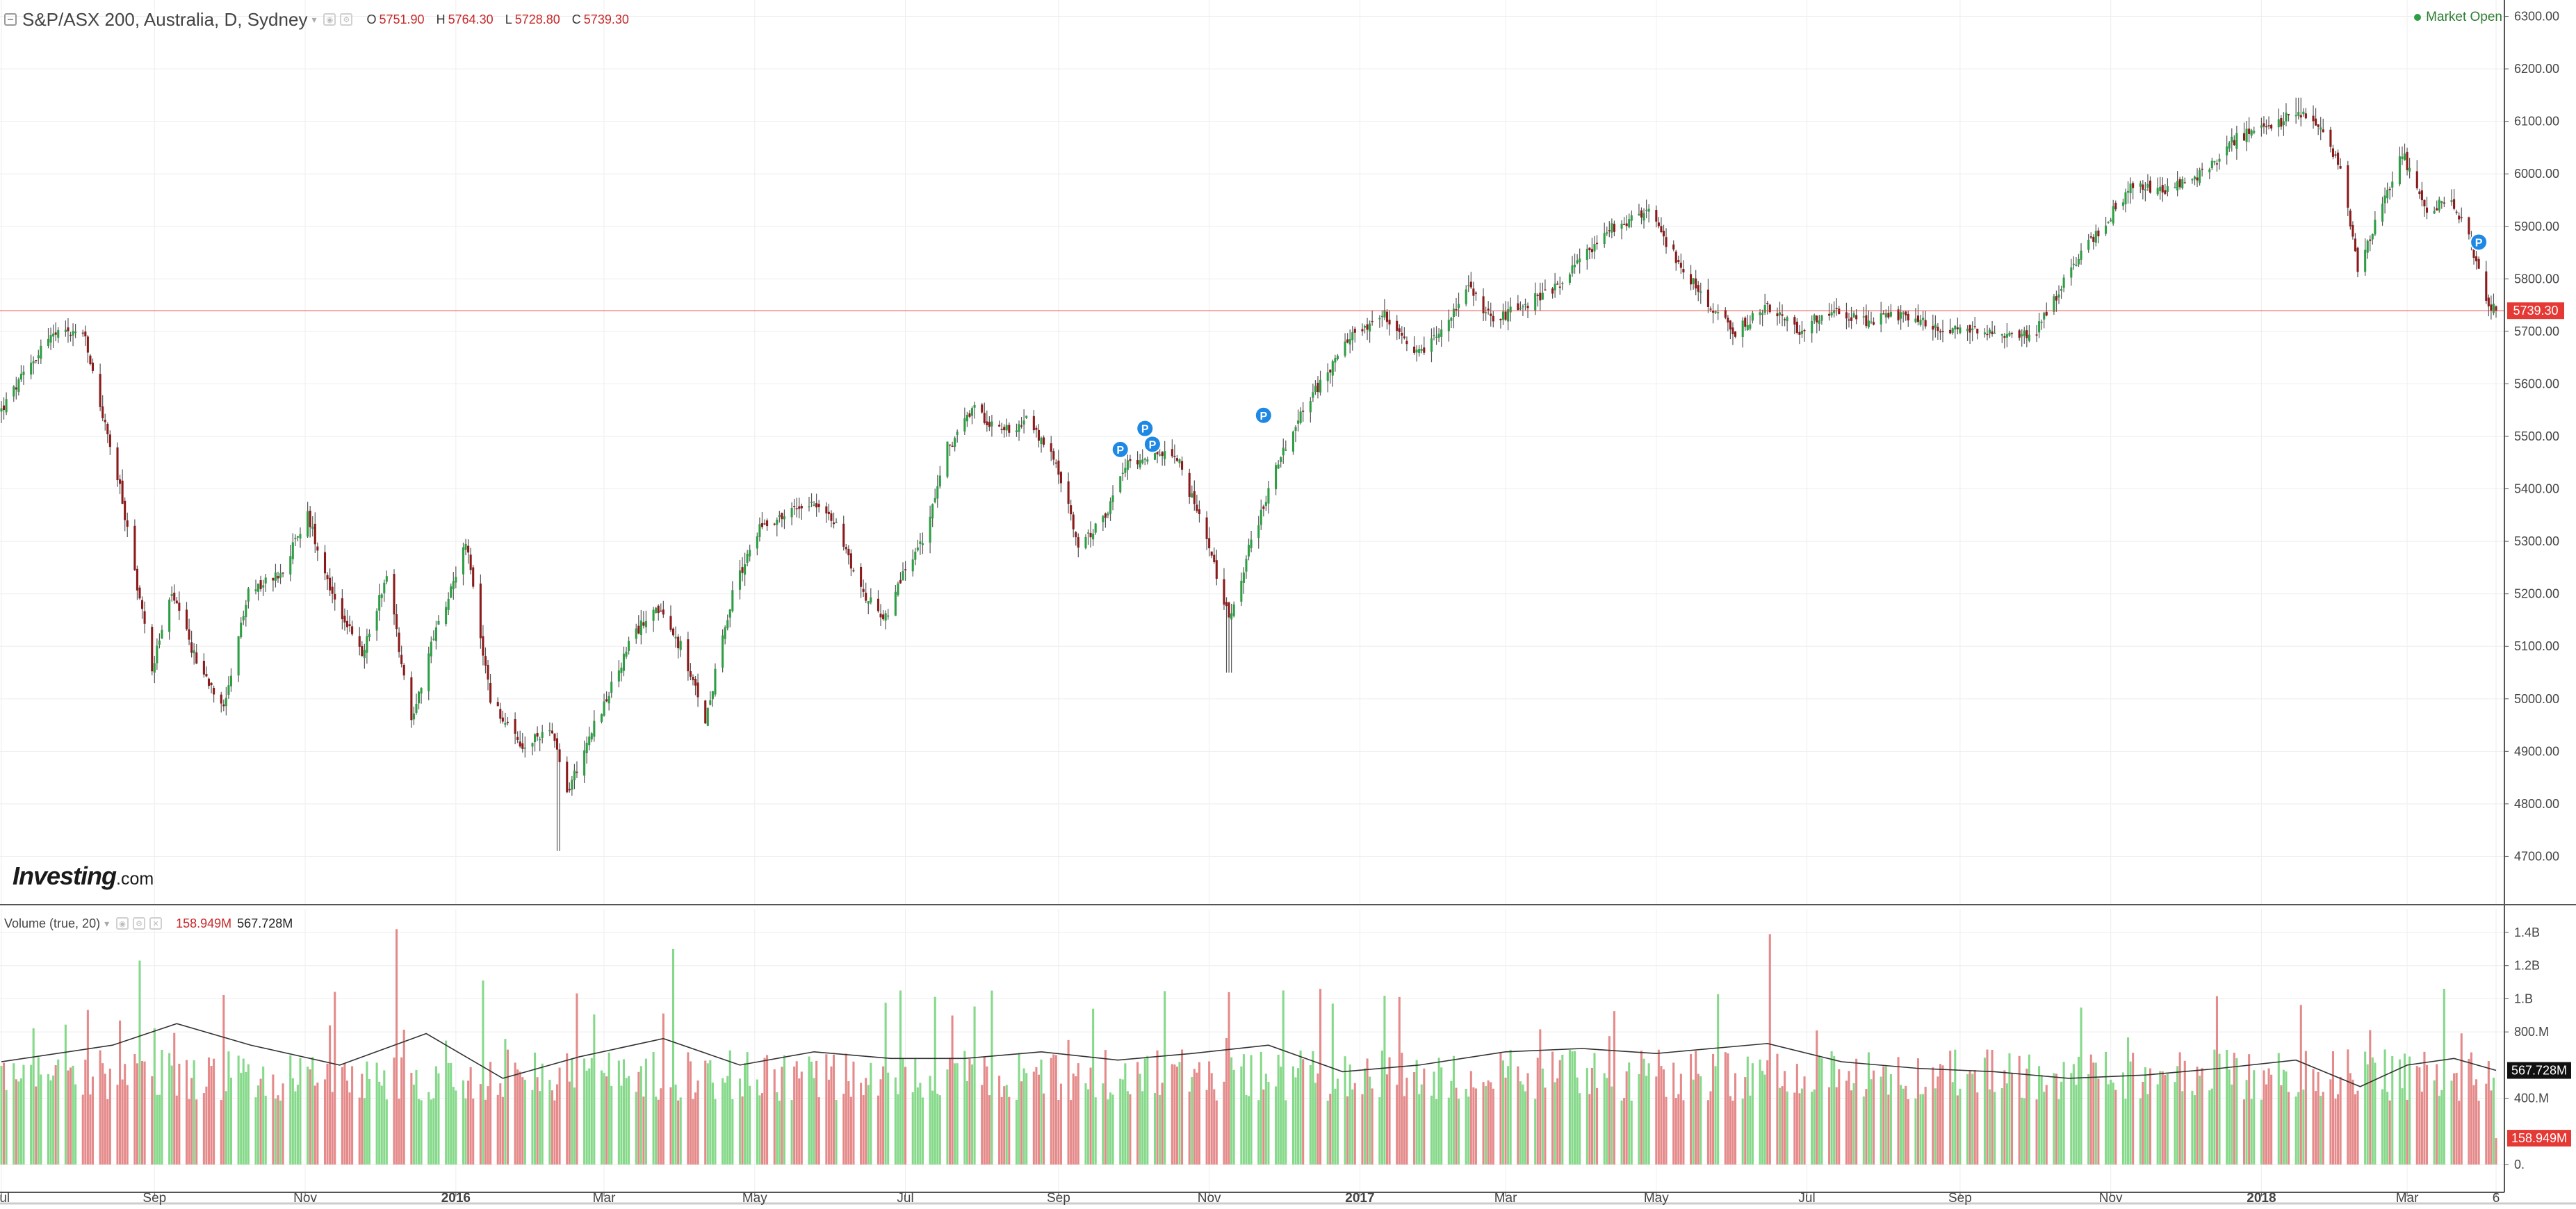 The image size is (2576, 1209). Describe the element at coordinates (346, 19) in the screenshot. I see `series-settings-button: ⚙` at that location.